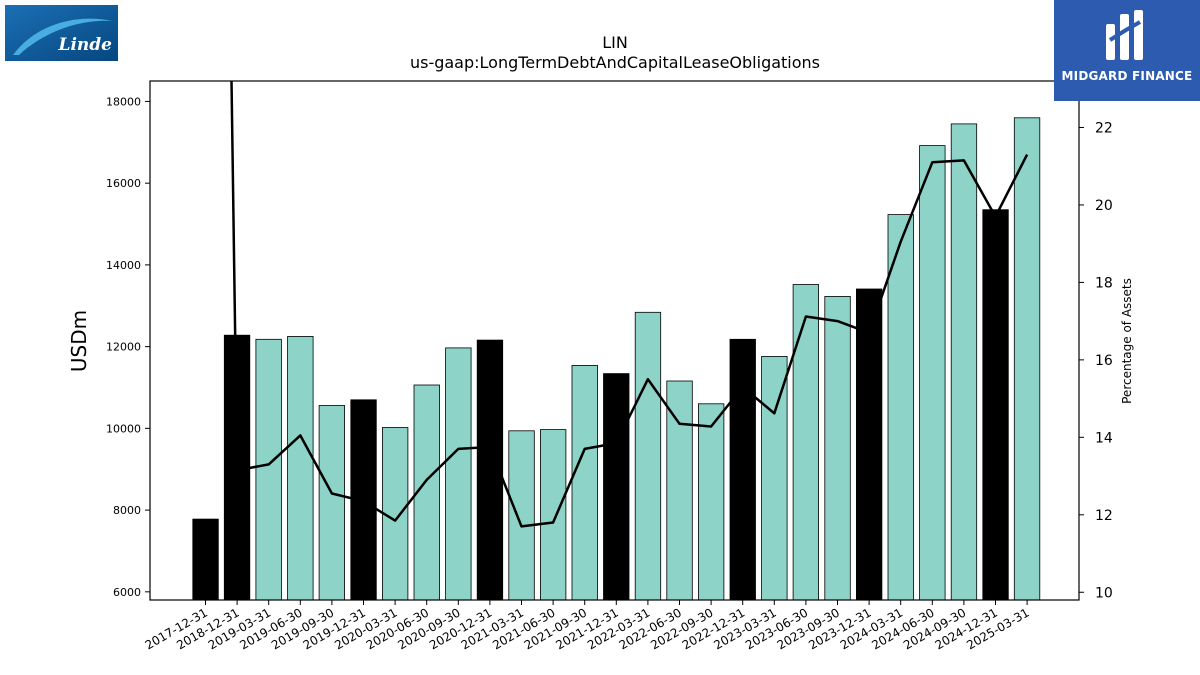  Describe the element at coordinates (127, 510) in the screenshot. I see `y-tick-label-8000: 8000` at that location.